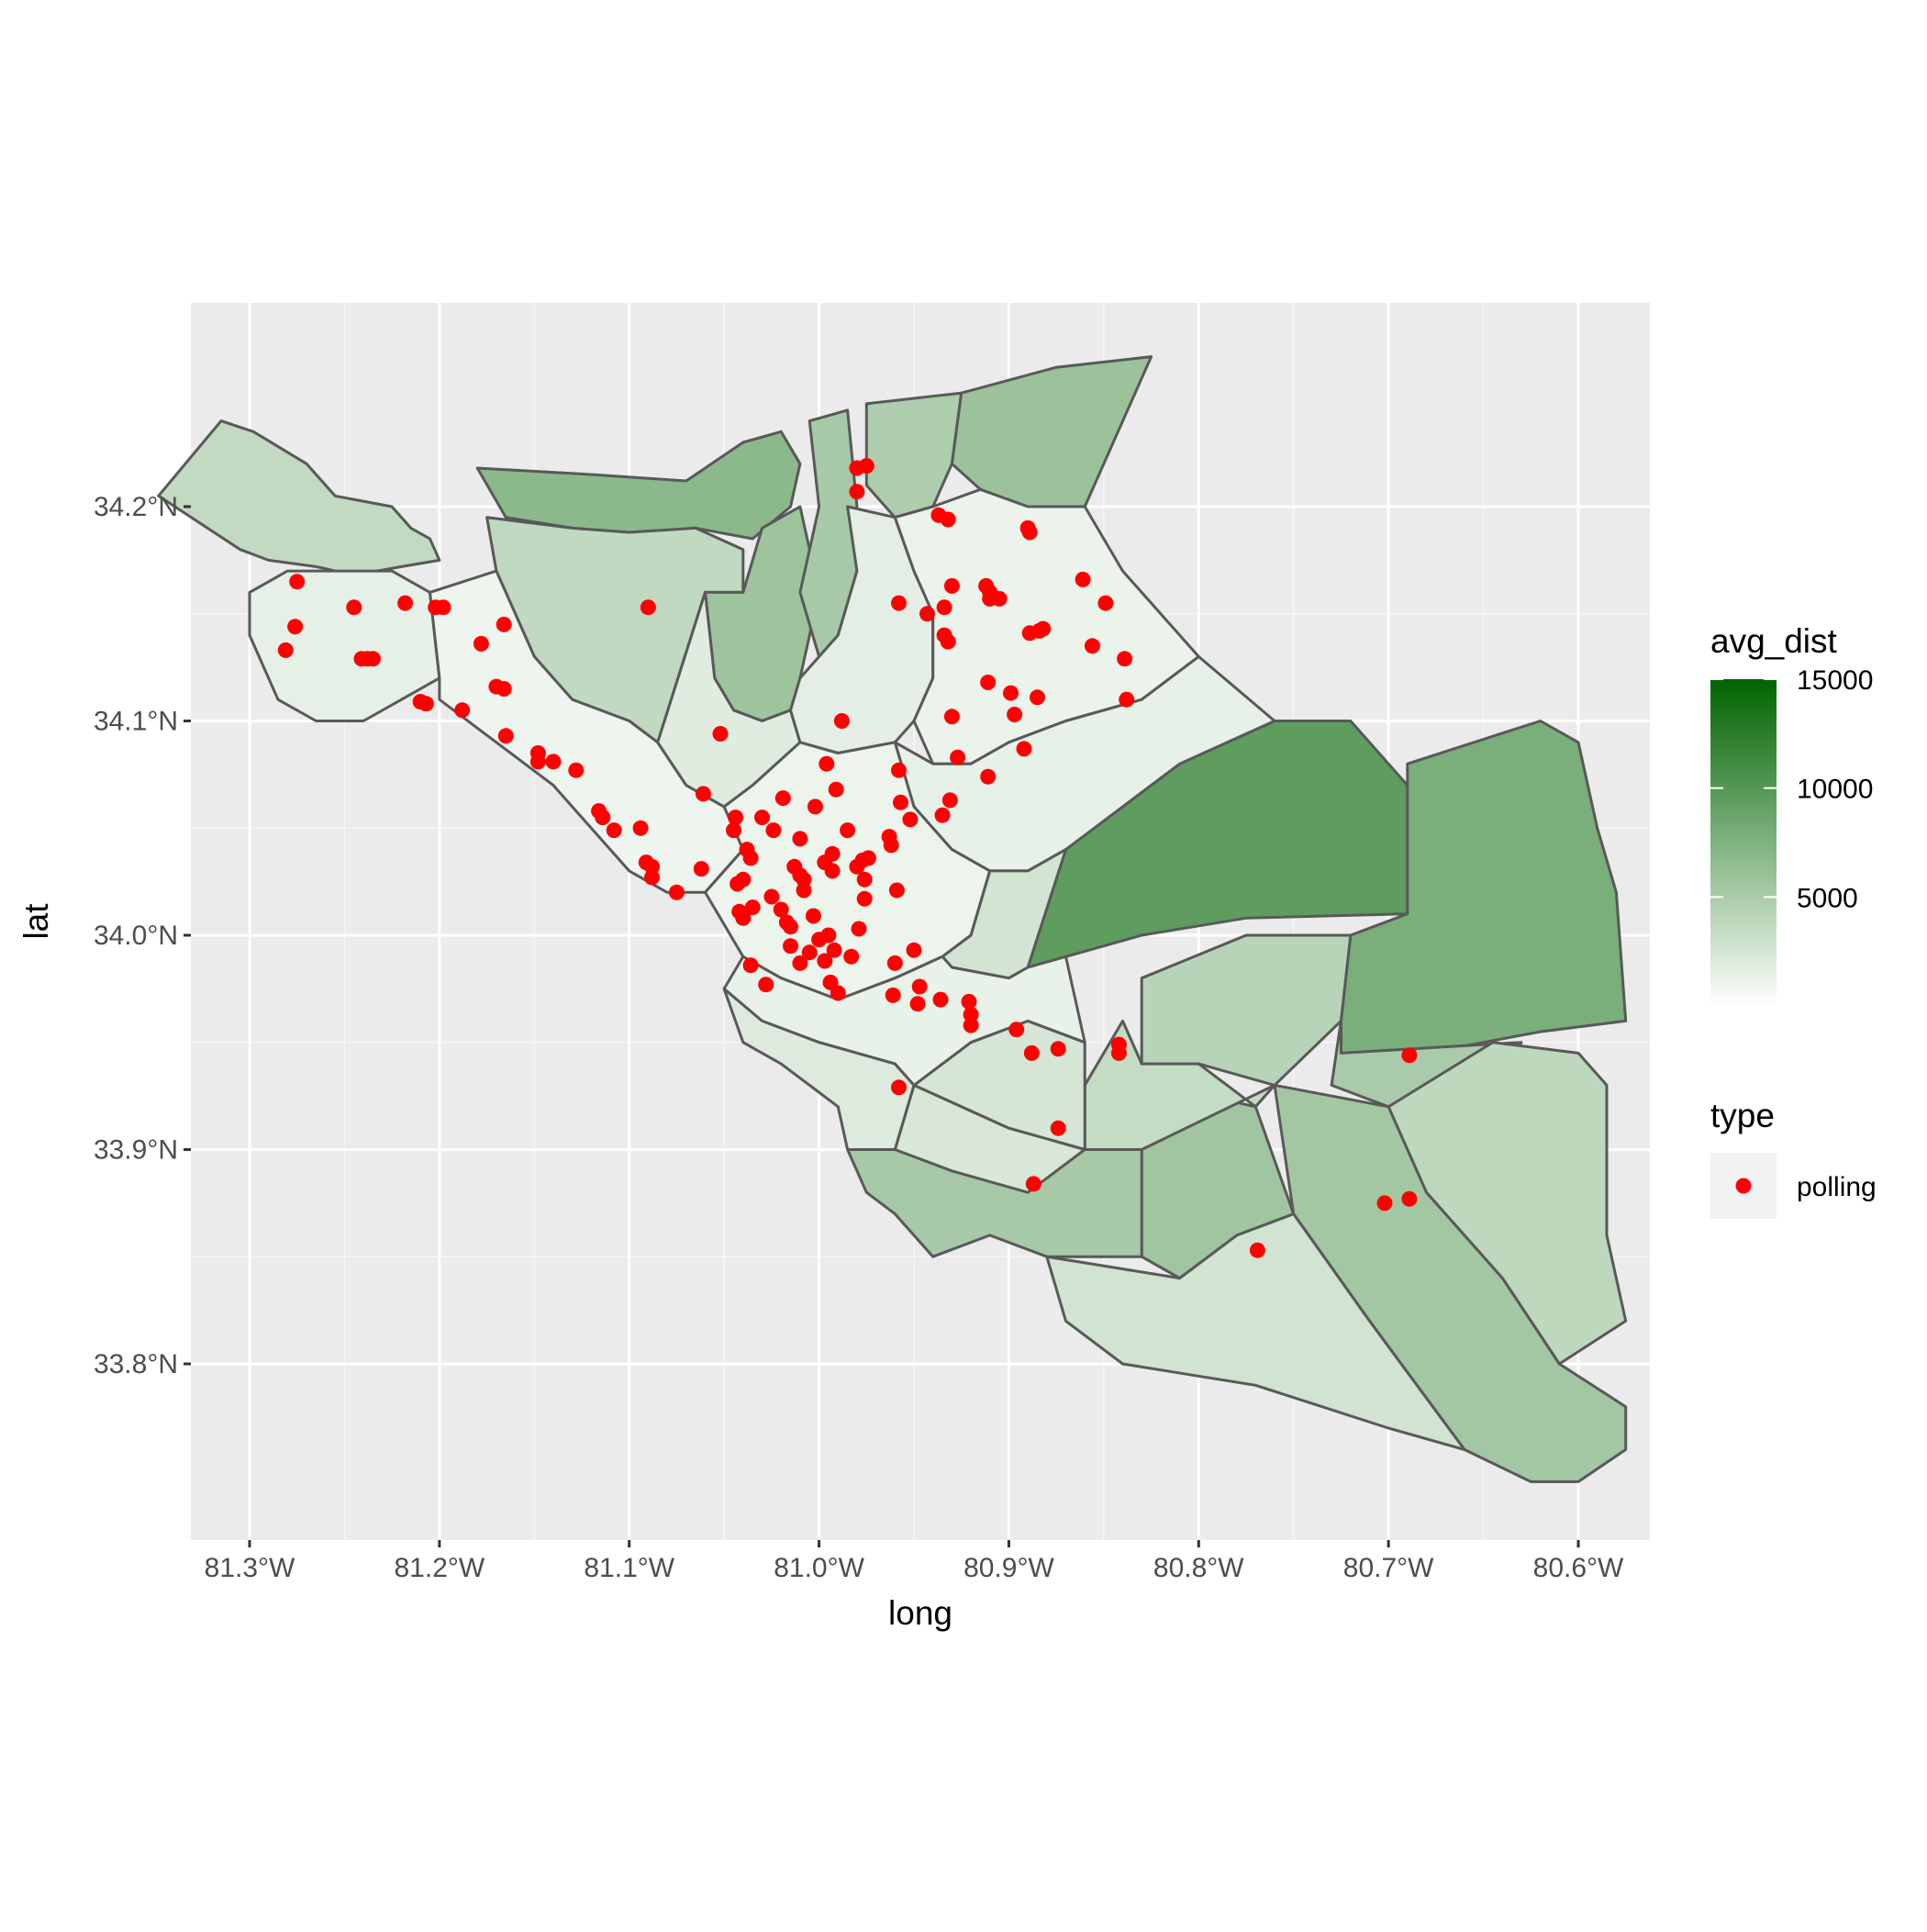 The height and width of the screenshot is (1932, 1927). Describe the element at coordinates (1835, 790) in the screenshot. I see `colorbar-tick-label: 10000` at that location.